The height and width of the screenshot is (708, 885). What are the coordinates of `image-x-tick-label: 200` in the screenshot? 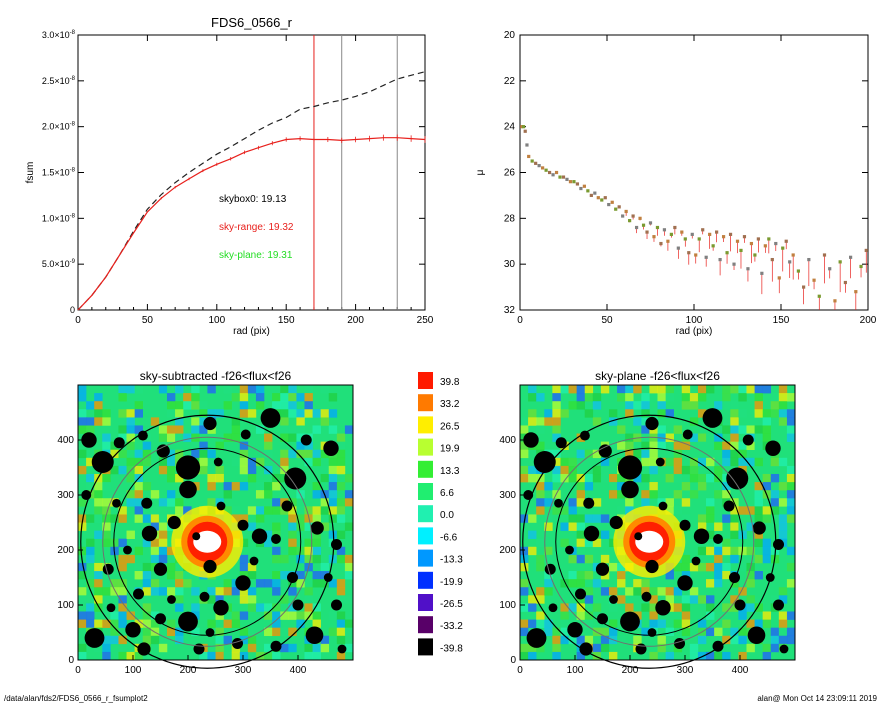 It's located at (630, 670).